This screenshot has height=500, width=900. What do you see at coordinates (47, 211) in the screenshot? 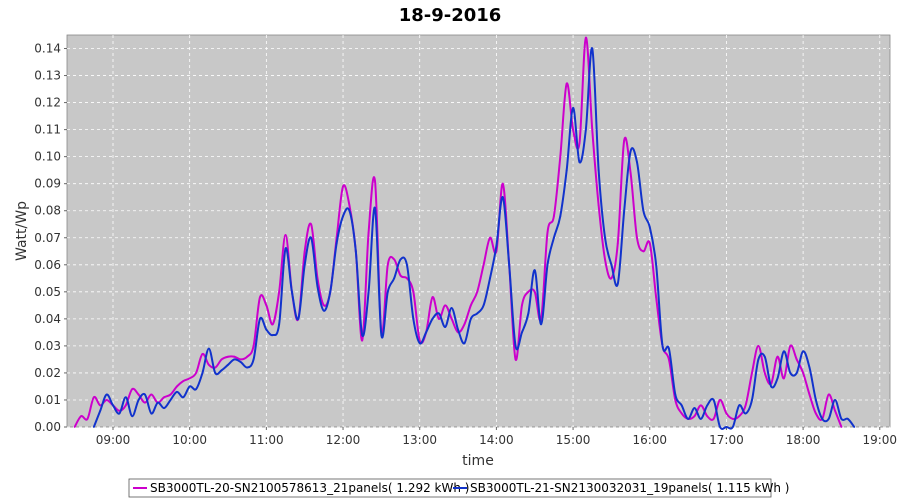
I see `y-tick-label: 0.08` at bounding box center [47, 211].